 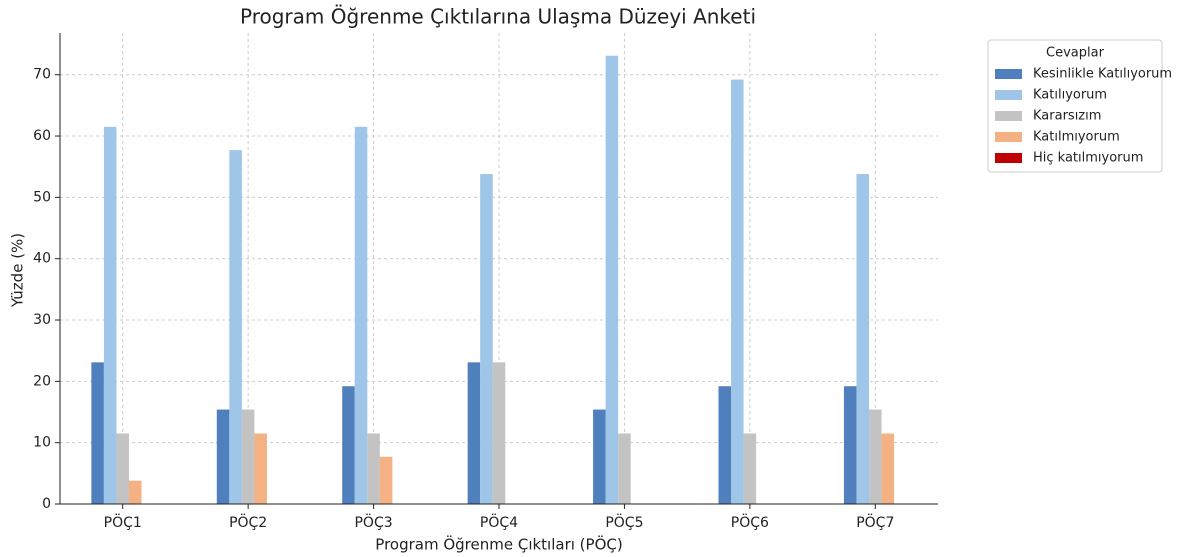 What do you see at coordinates (123, 522) in the screenshot?
I see `x-tick-label: PÖÇ1` at bounding box center [123, 522].